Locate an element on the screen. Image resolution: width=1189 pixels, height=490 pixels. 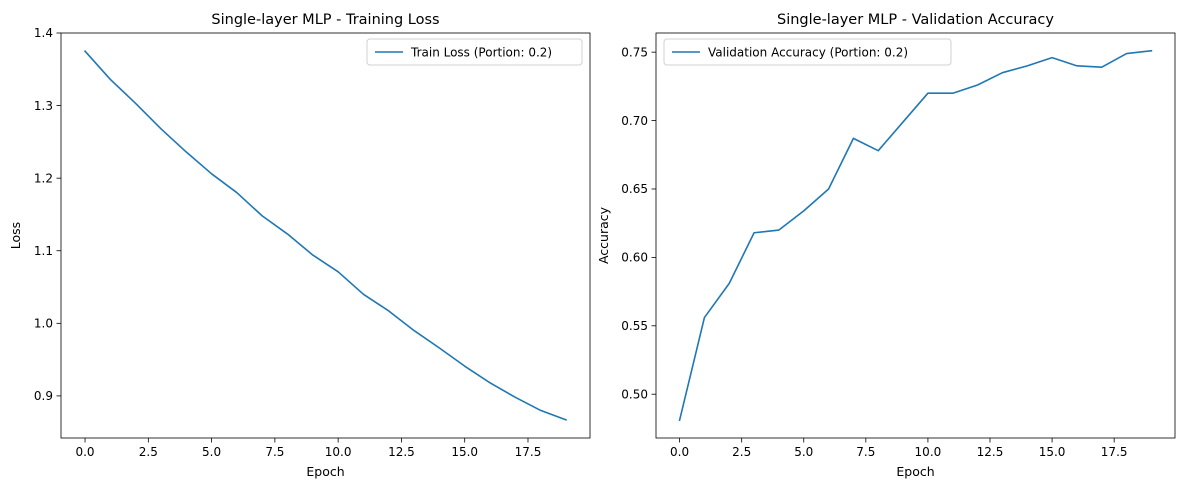
chart1-y-tick-label: 1.3 is located at coordinates (43, 106).